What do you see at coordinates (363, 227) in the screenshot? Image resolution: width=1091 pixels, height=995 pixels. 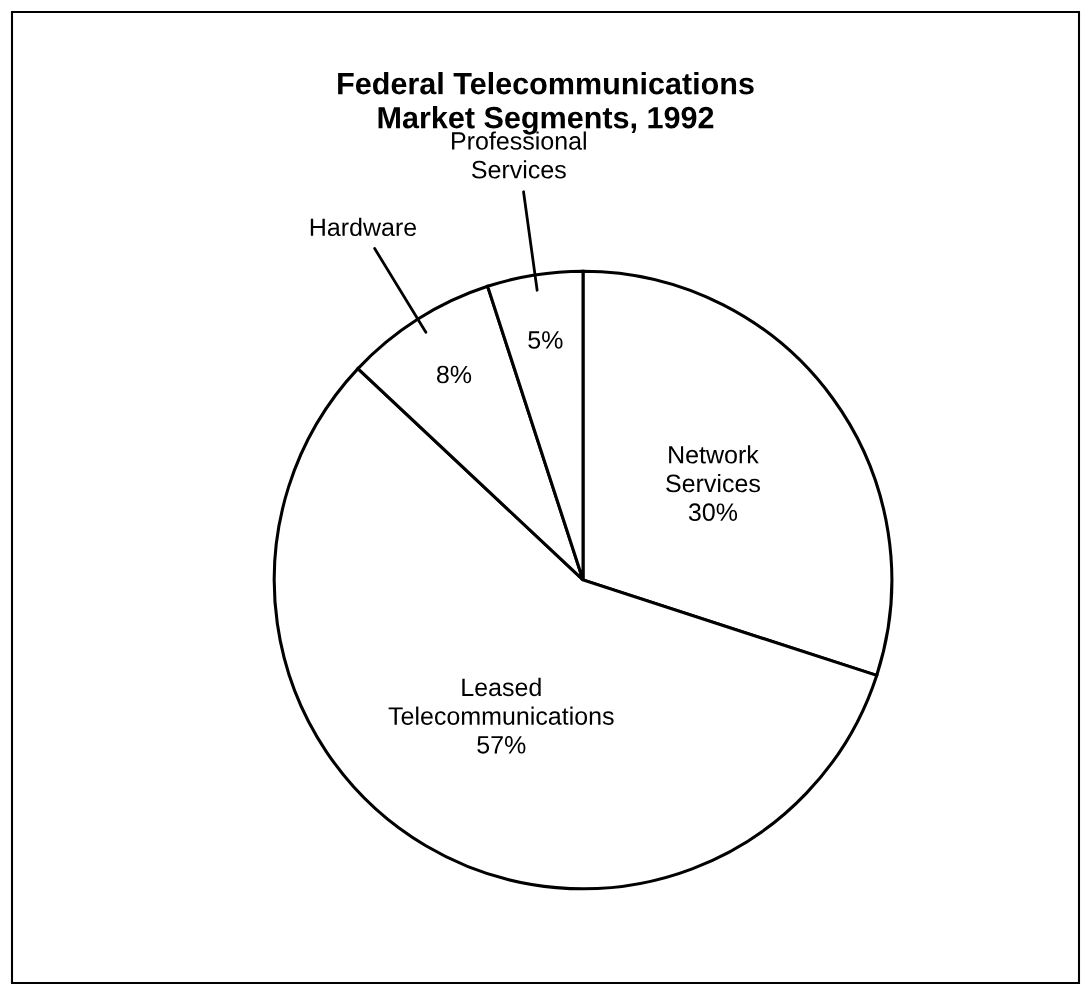 I see `slice-label: Hardware` at bounding box center [363, 227].